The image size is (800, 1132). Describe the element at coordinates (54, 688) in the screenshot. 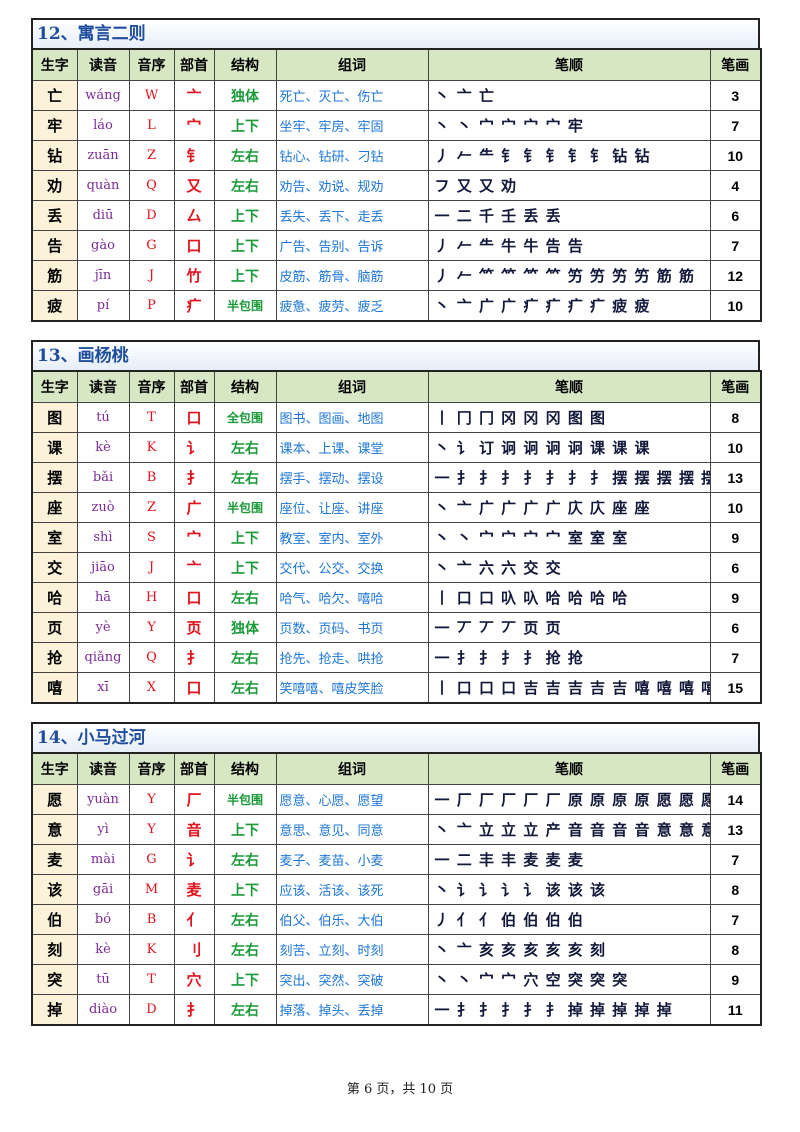

I see `character-cell: 嘻` at that location.